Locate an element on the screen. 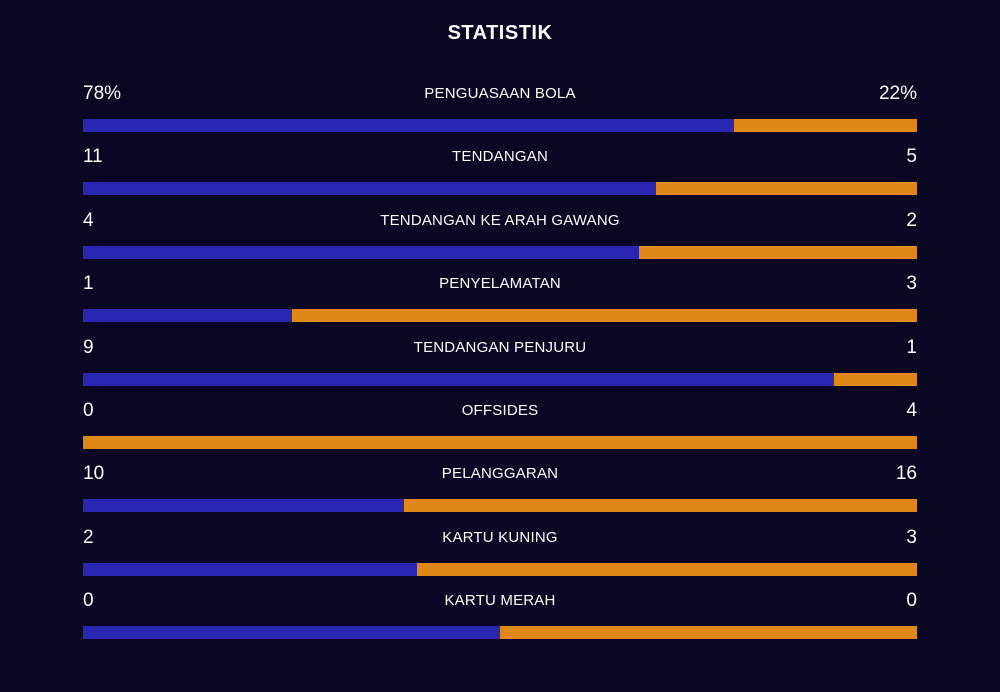 This screenshot has width=1000, height=692. home-value: 2 is located at coordinates (88, 537).